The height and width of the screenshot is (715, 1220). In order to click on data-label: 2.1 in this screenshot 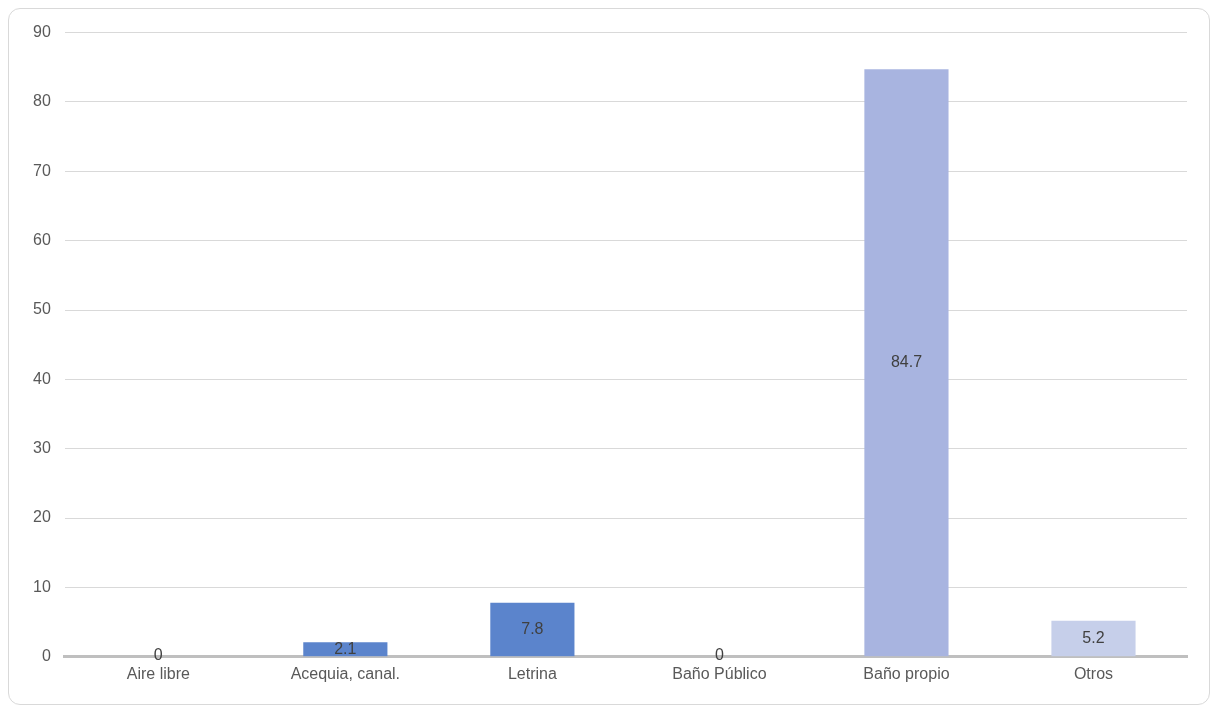, I will do `click(345, 648)`.